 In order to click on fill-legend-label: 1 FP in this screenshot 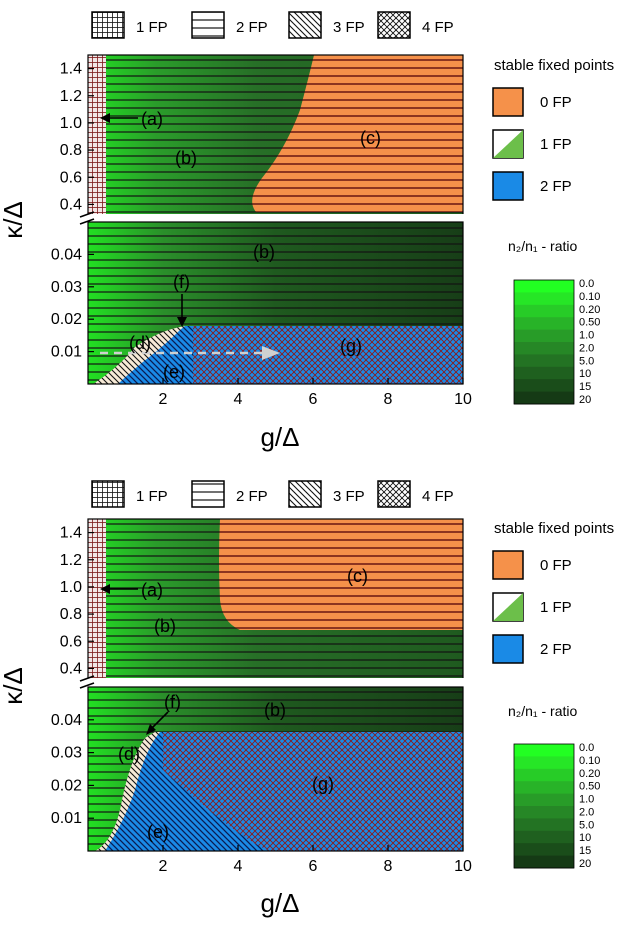, I will do `click(556, 607)`.